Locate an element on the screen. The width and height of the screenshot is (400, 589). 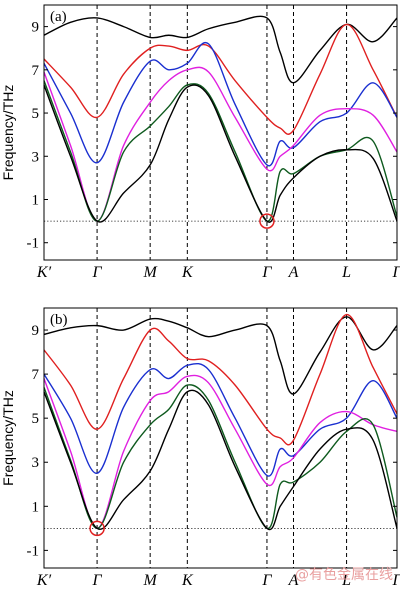
watermark-text: @有色金属在线 is located at coordinates (344, 574).